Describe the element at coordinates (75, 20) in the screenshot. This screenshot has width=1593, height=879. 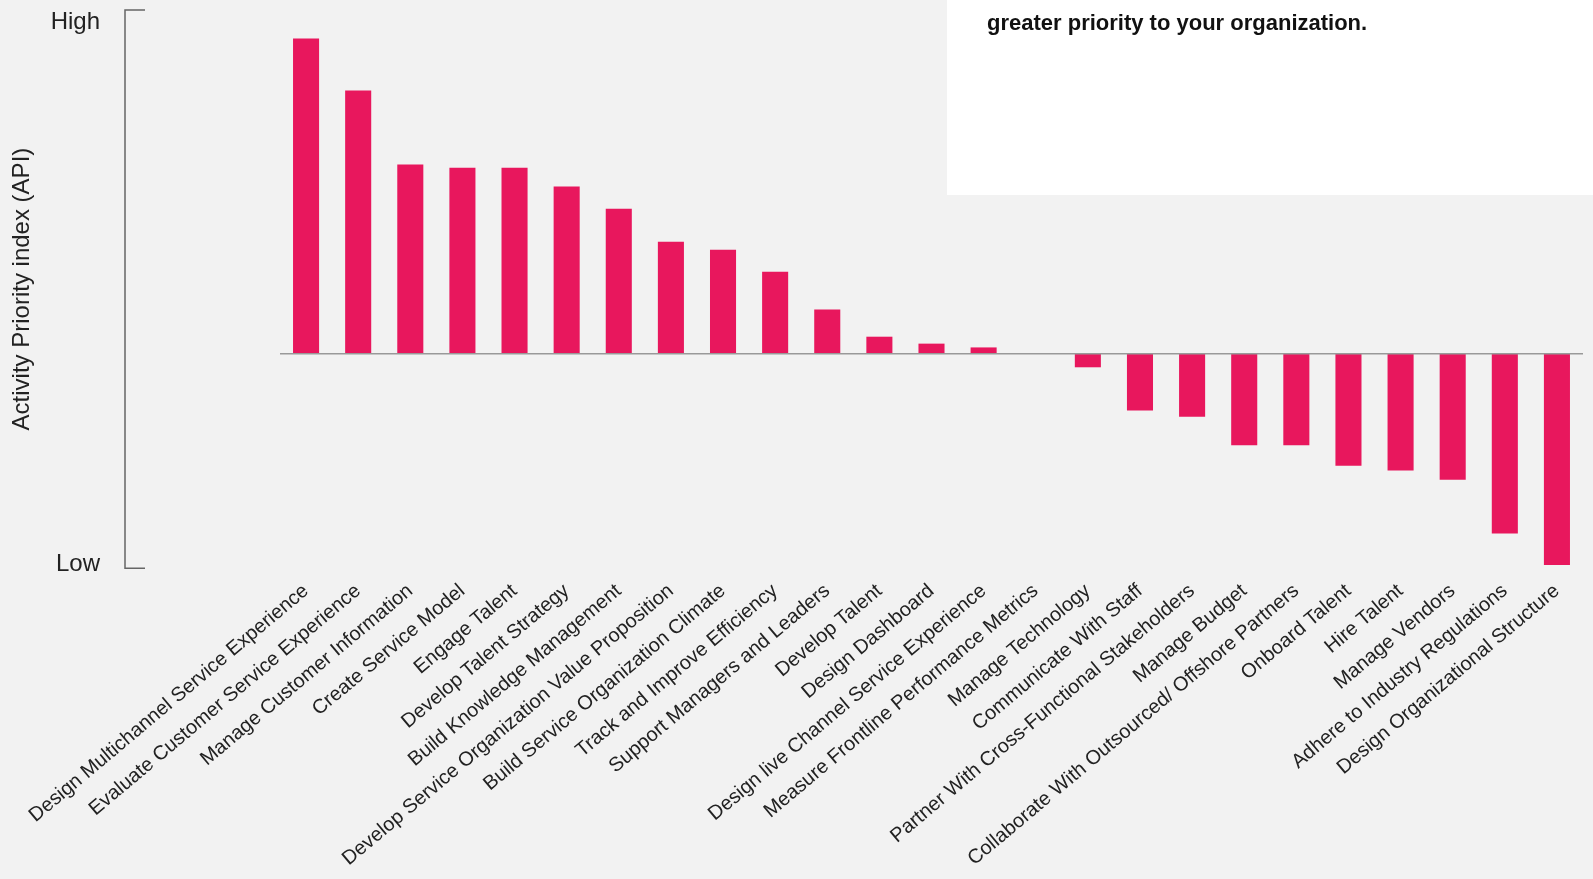
I see `text: High` at that location.